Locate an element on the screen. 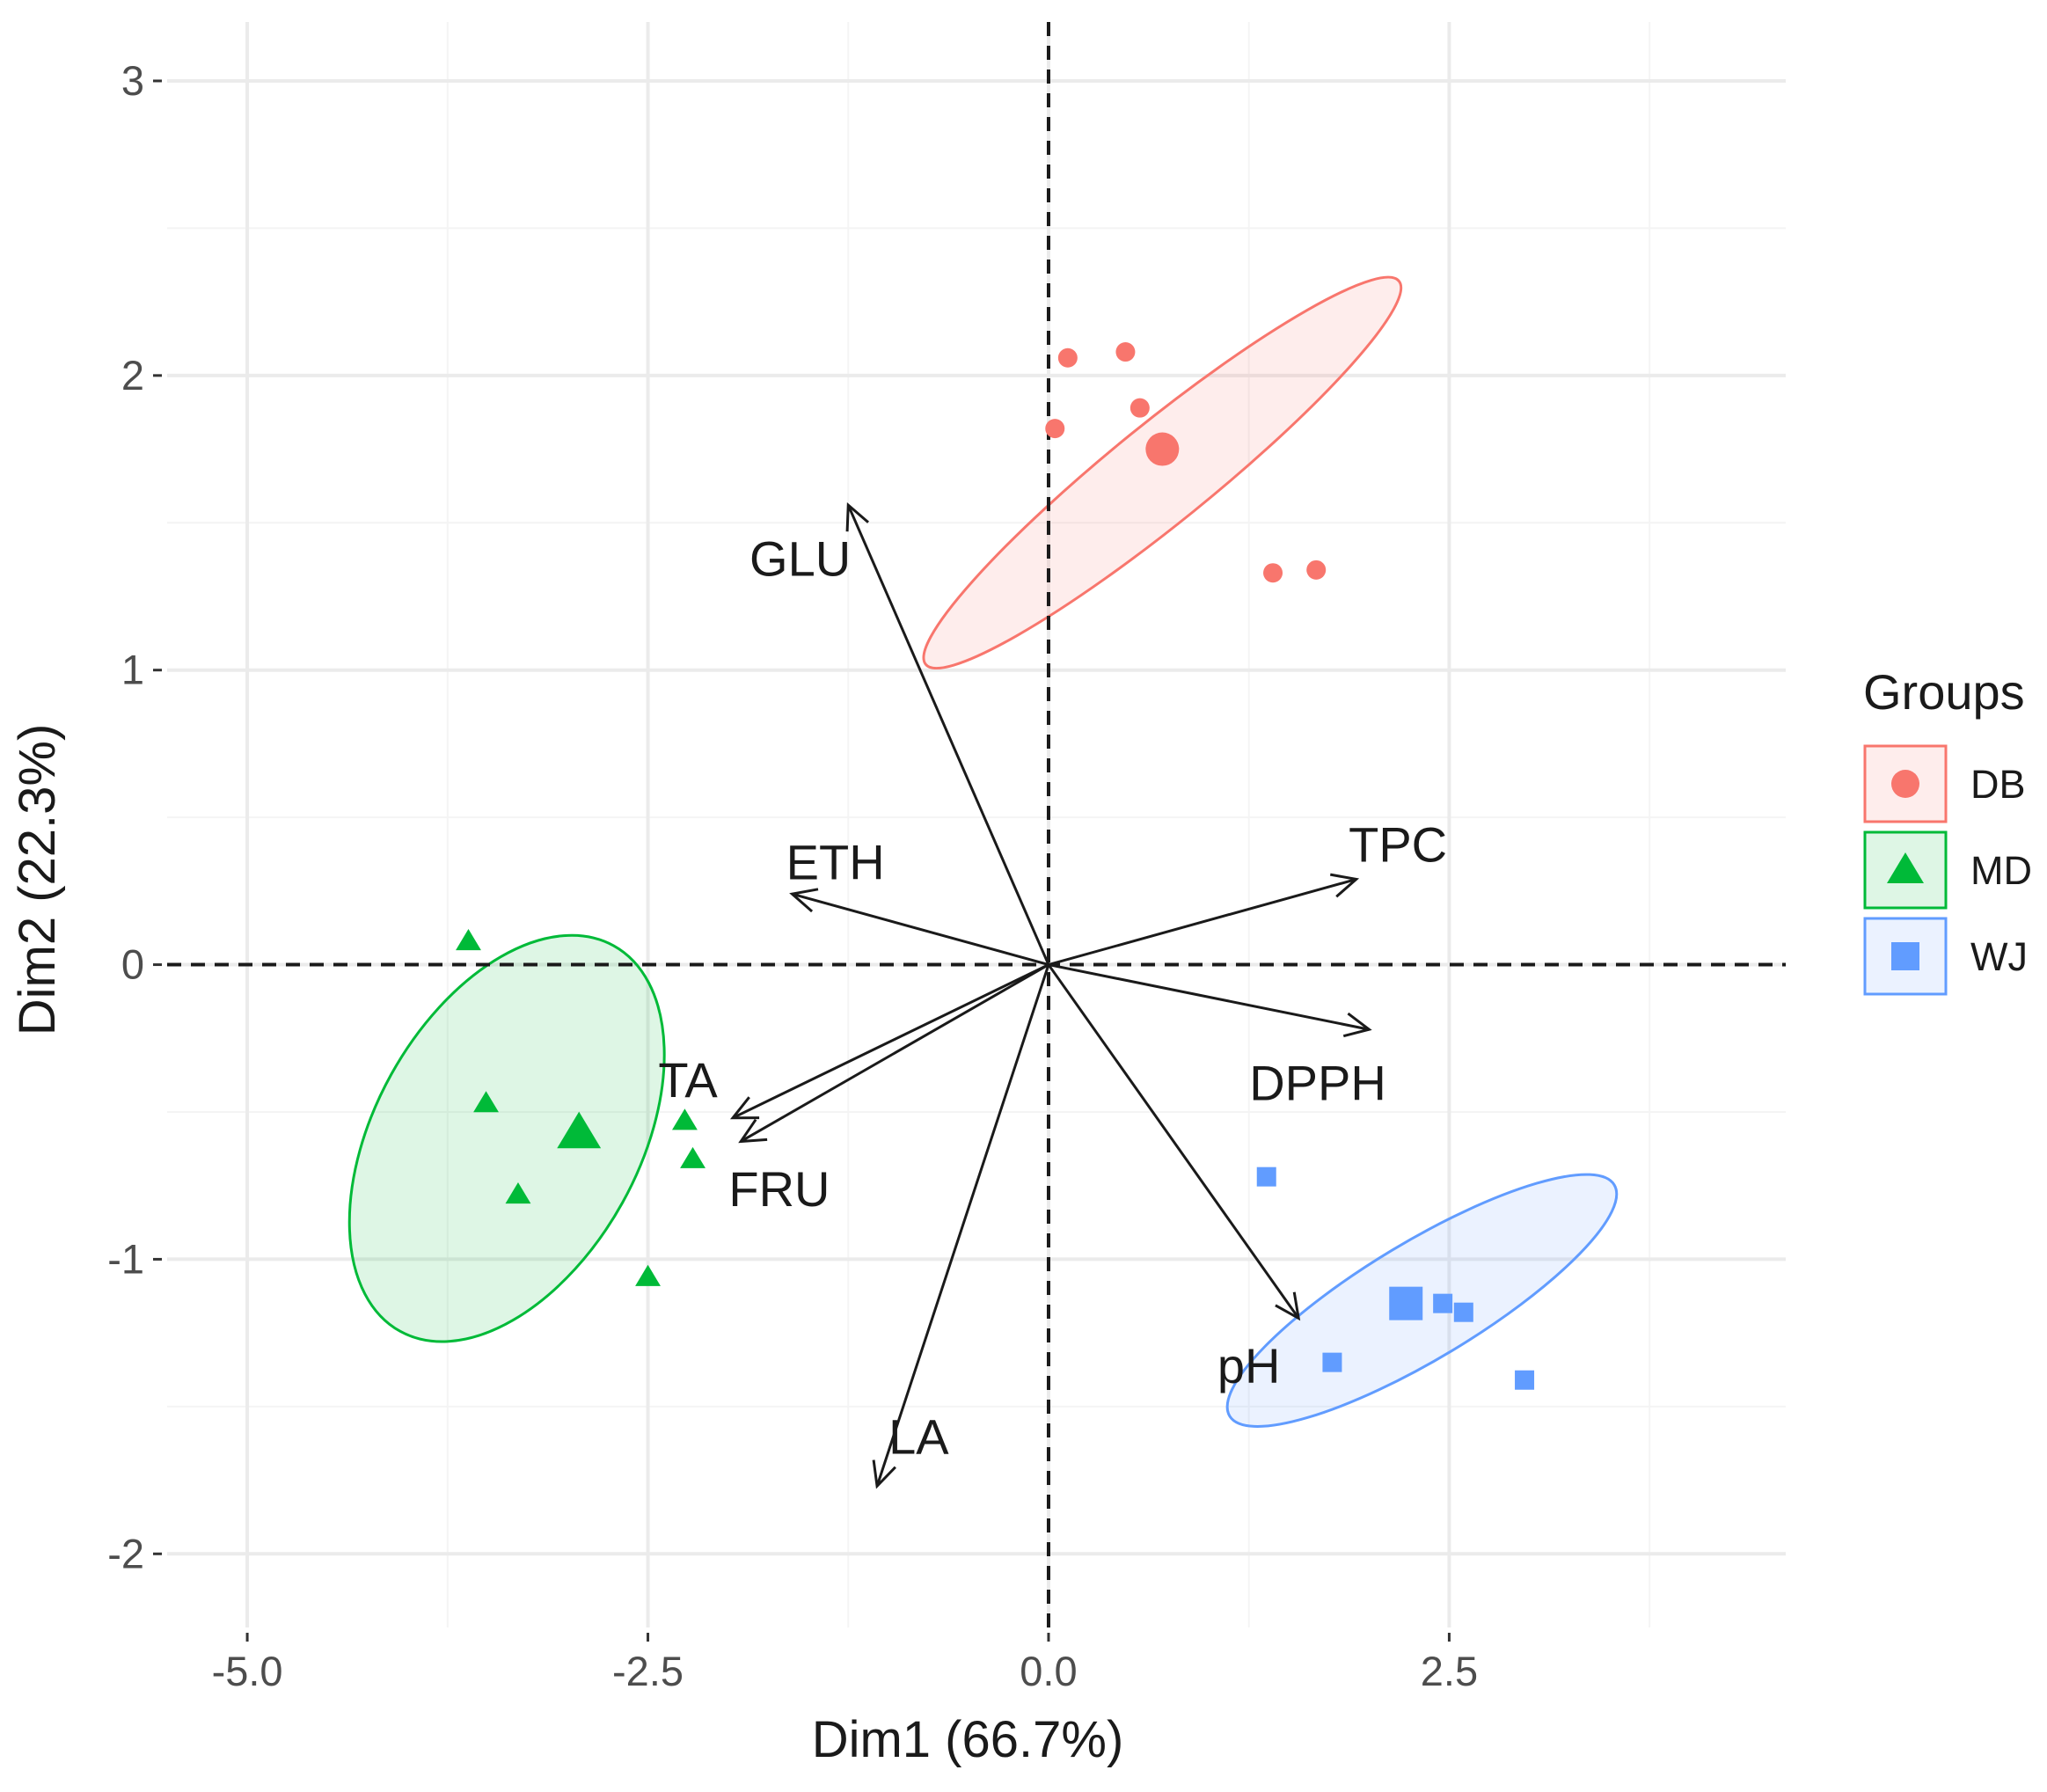 The width and height of the screenshot is (2047, 1792). arrowhead-ph is located at coordinates (1288, 1306).